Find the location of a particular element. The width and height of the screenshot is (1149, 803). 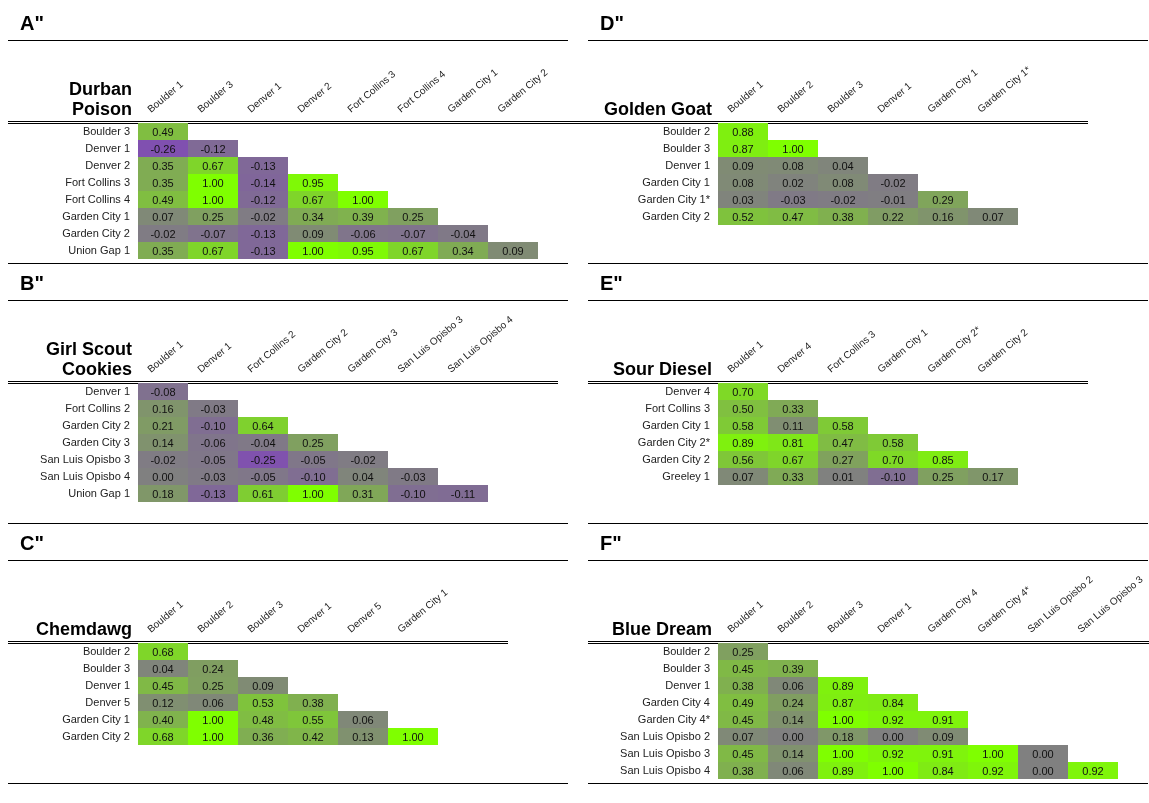

data-label: 0.03 is located at coordinates (743, 199).